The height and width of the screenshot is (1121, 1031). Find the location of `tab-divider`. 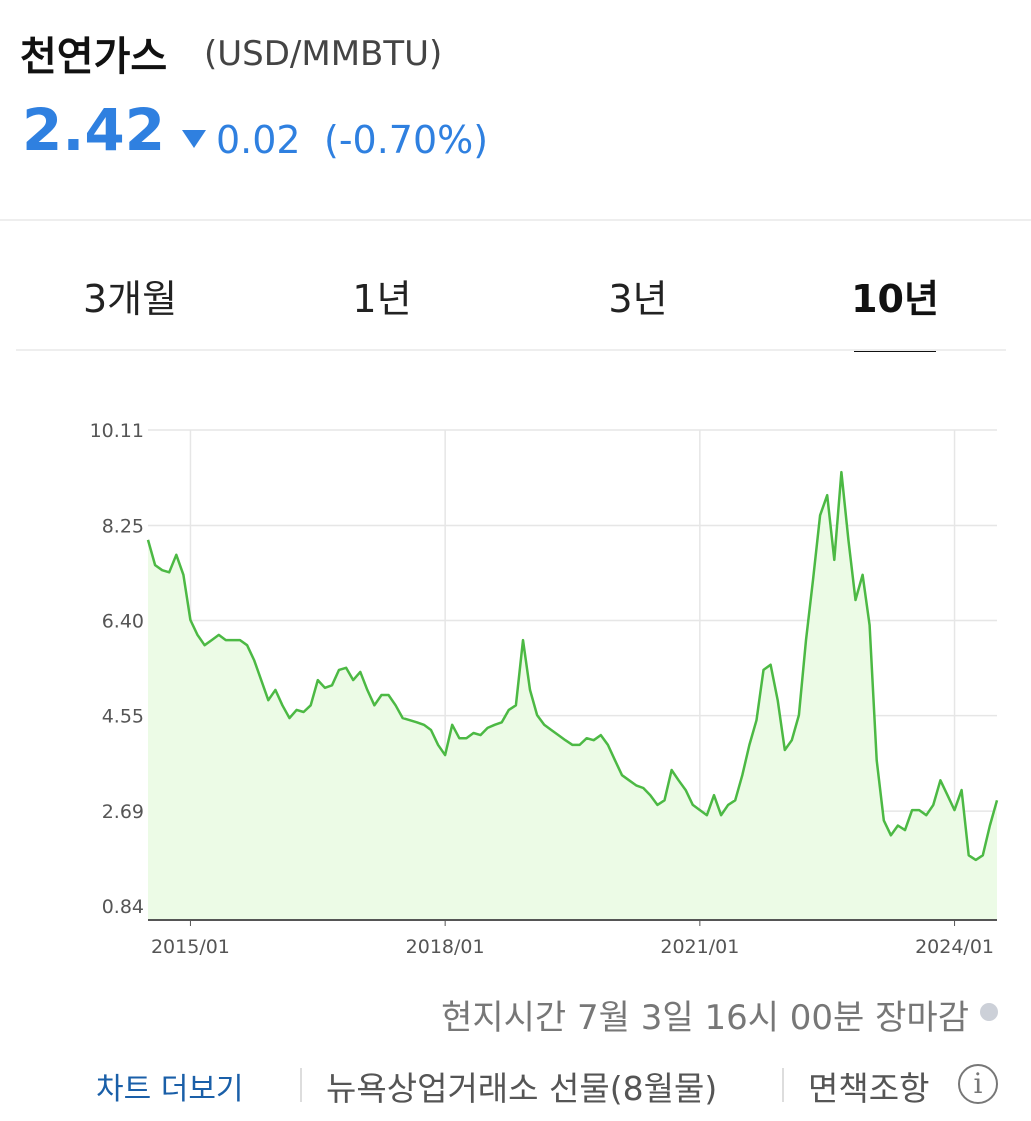

tab-divider is located at coordinates (511, 350).